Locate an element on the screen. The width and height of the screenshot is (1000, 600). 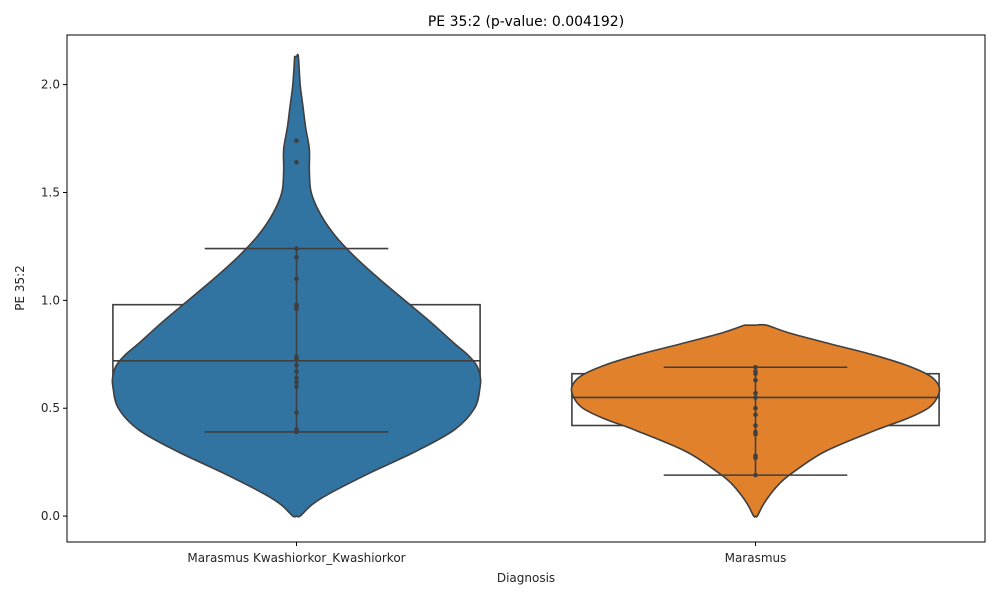
x-axis-label: Diagnosis is located at coordinates (526, 578).